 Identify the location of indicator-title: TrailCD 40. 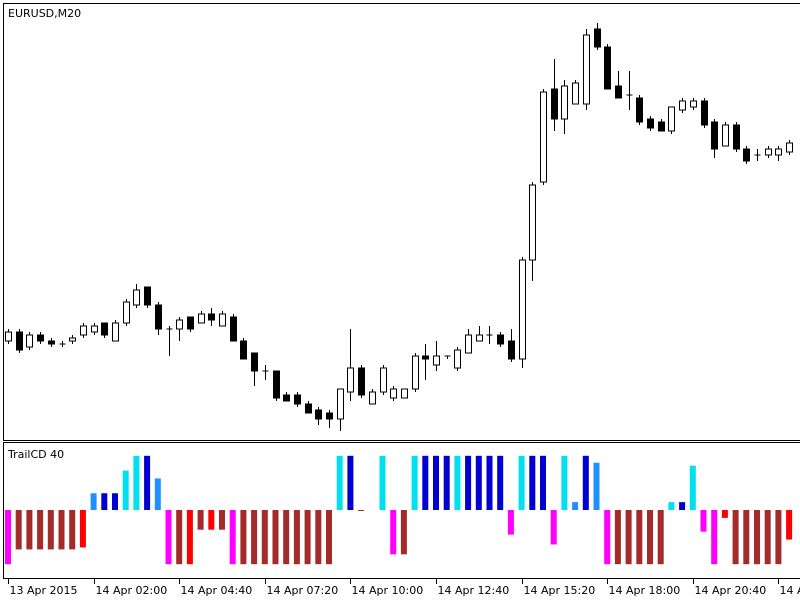
(35, 454).